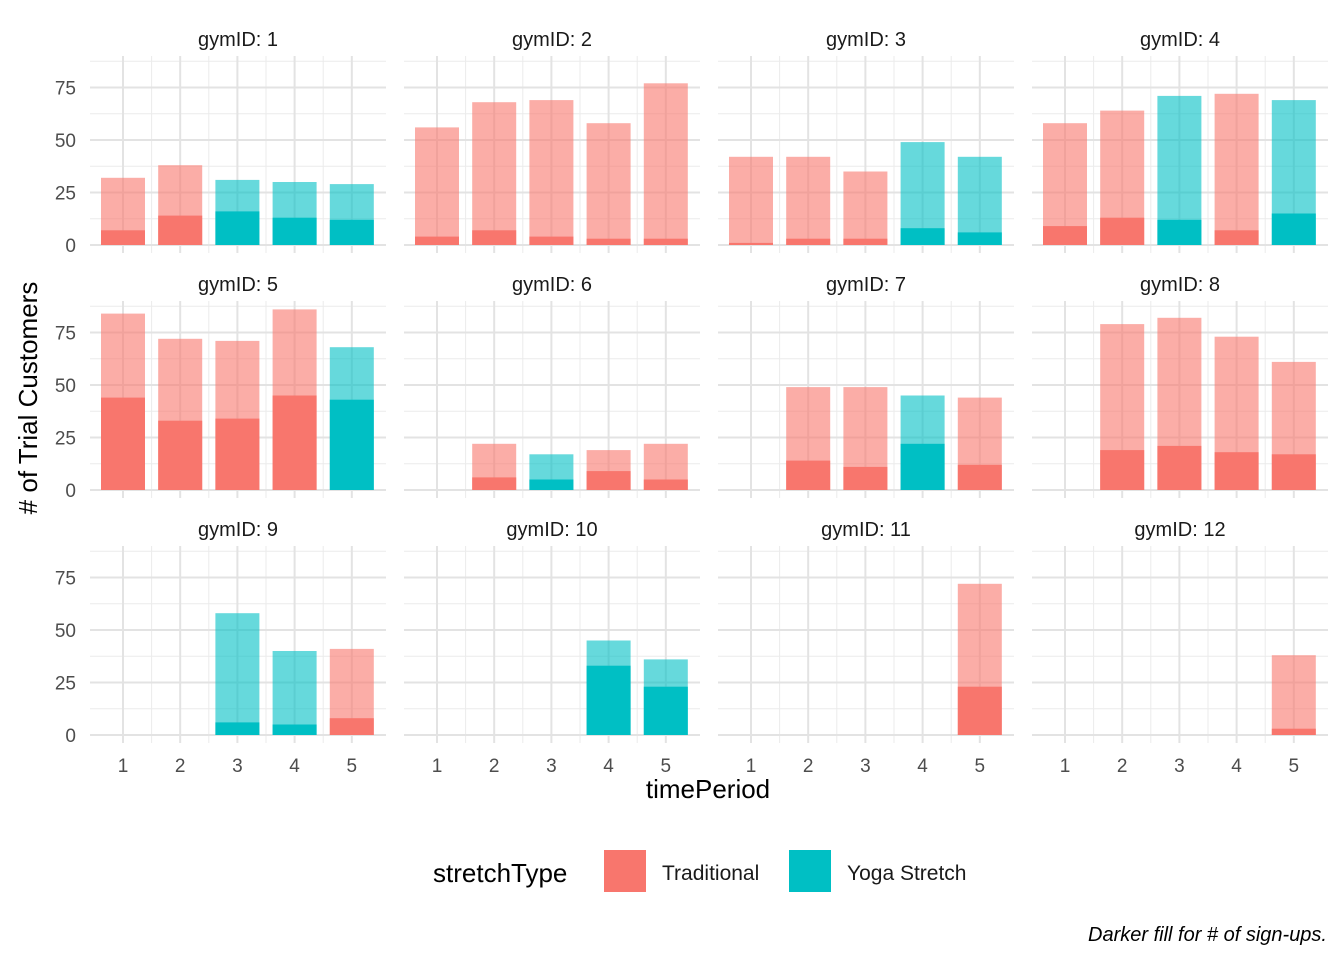 Image resolution: width=1344 pixels, height=965 pixels. What do you see at coordinates (552, 648) in the screenshot?
I see `facet-panel-10: gymID: 10 1 2 3 4 5` at bounding box center [552, 648].